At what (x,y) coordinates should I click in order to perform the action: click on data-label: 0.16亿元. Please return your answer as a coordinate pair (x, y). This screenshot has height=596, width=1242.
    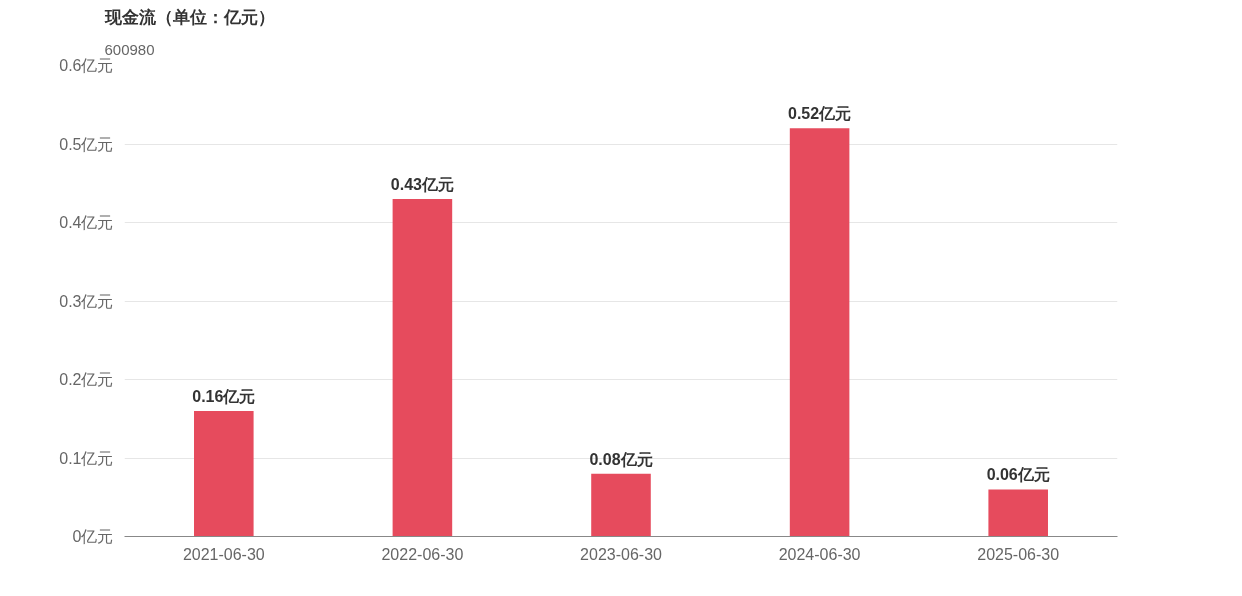
    Looking at the image, I should click on (224, 396).